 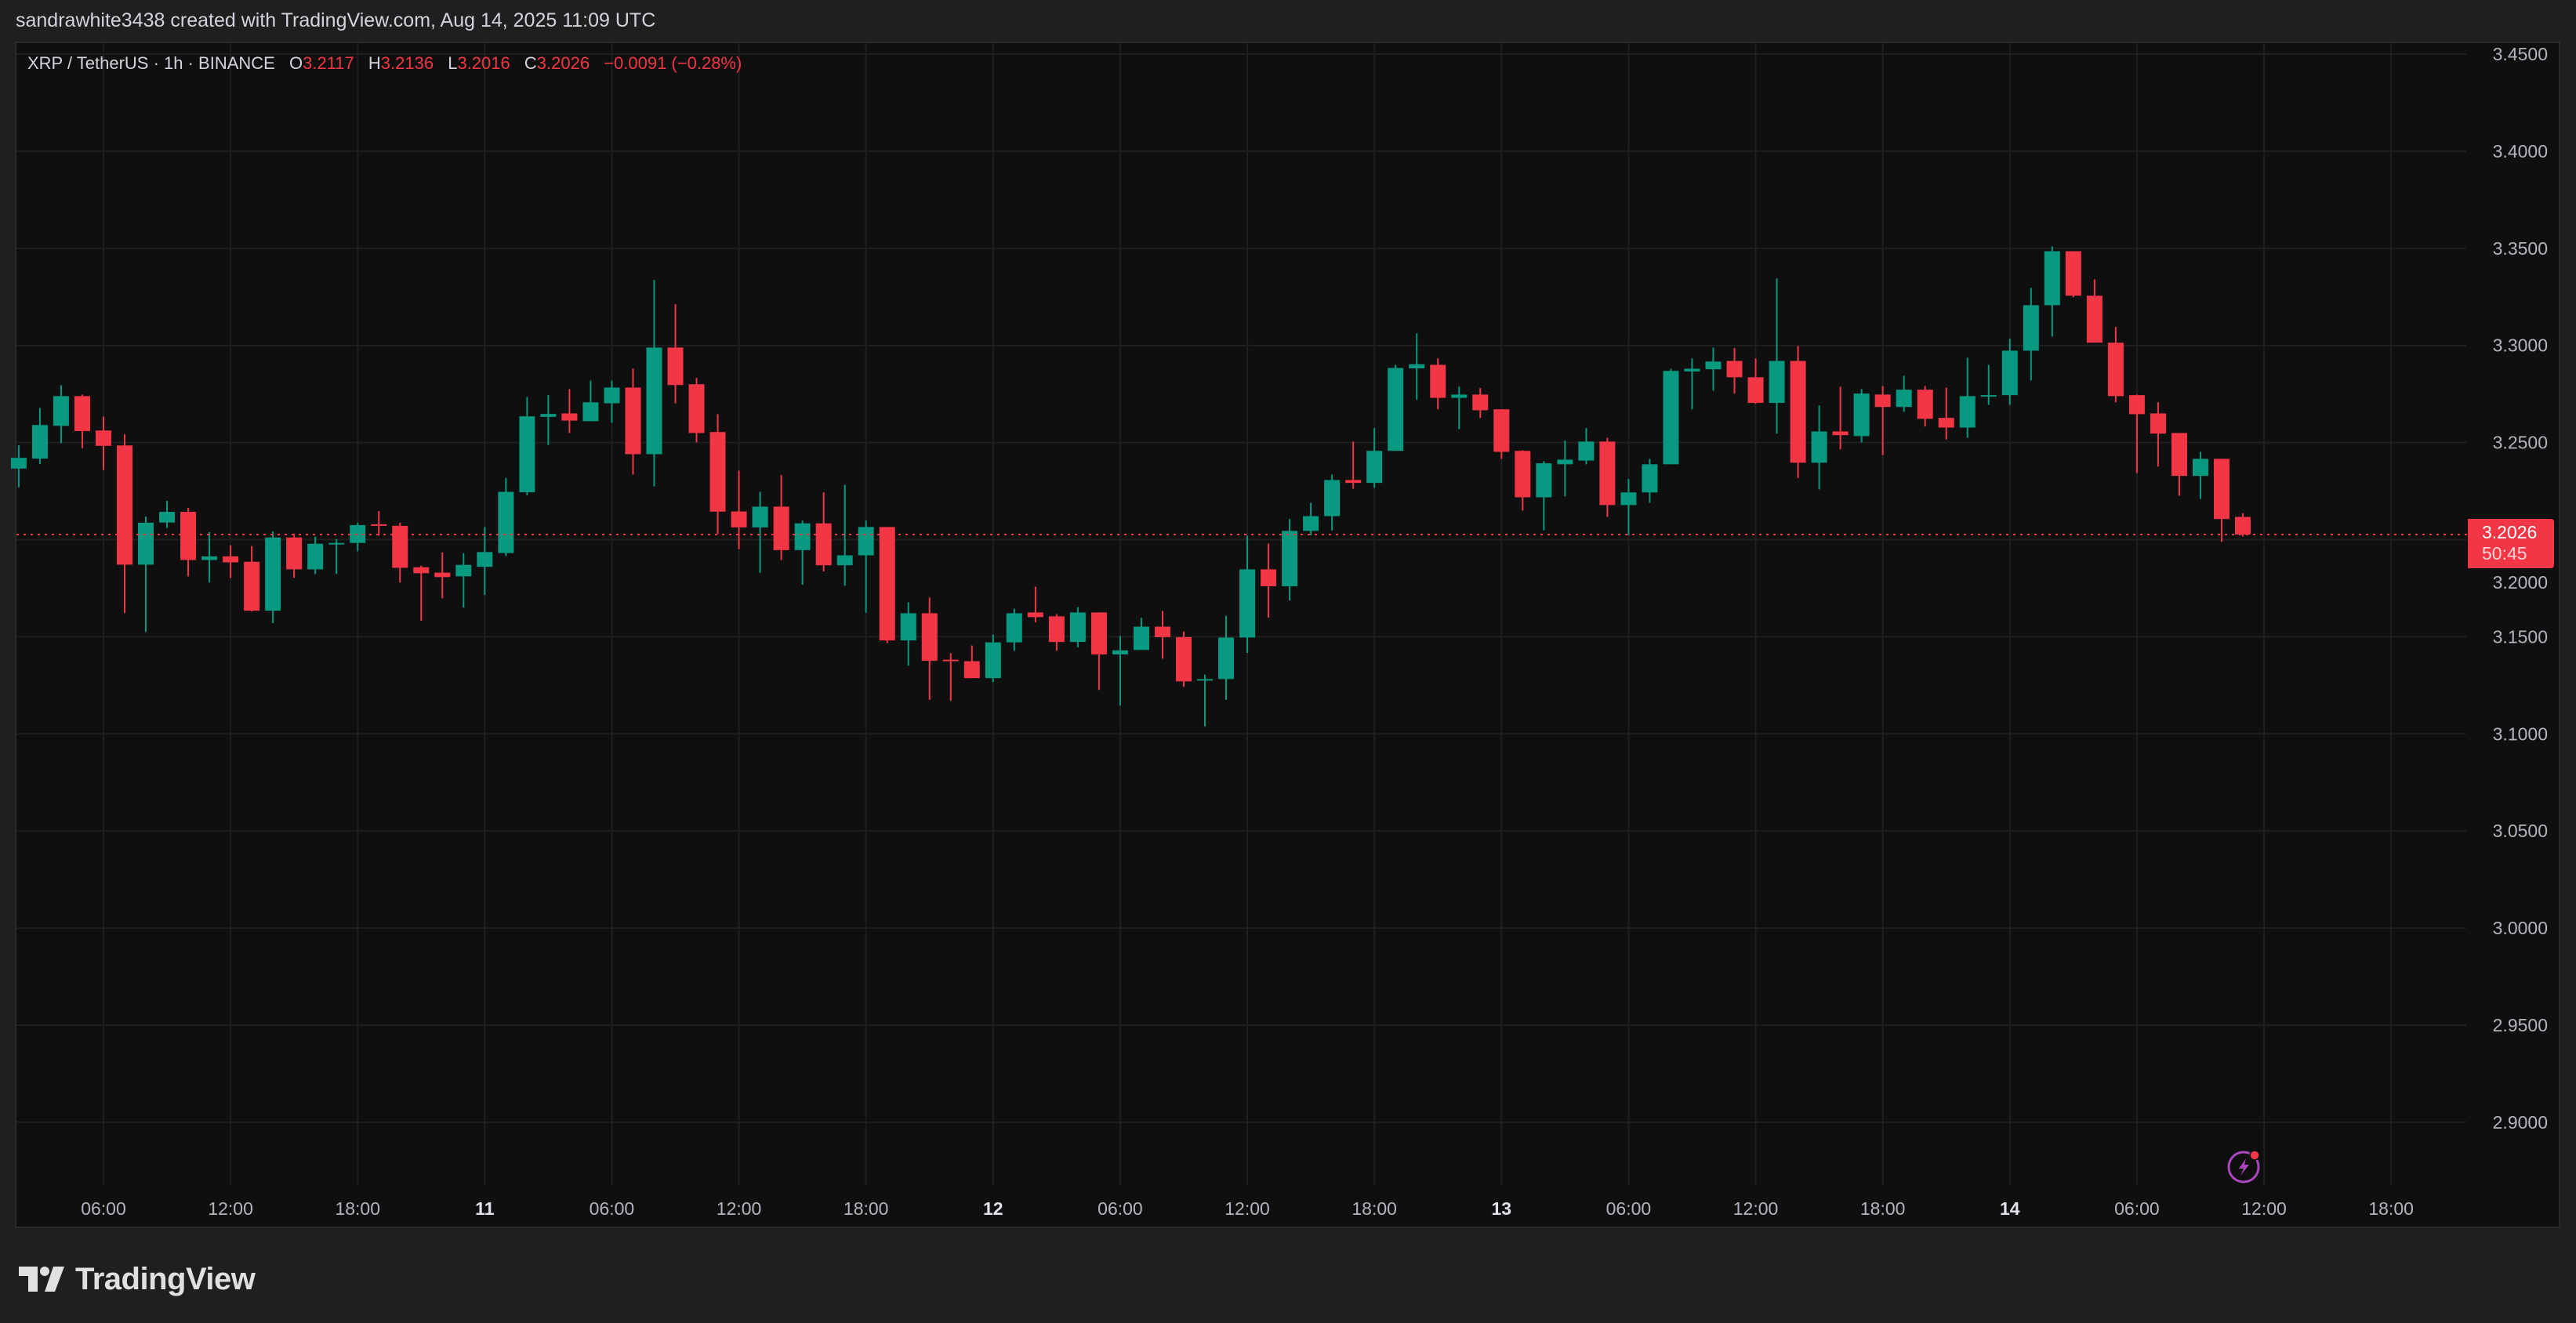 What do you see at coordinates (2520, 248) in the screenshot?
I see `price-tick-label: 3.3500` at bounding box center [2520, 248].